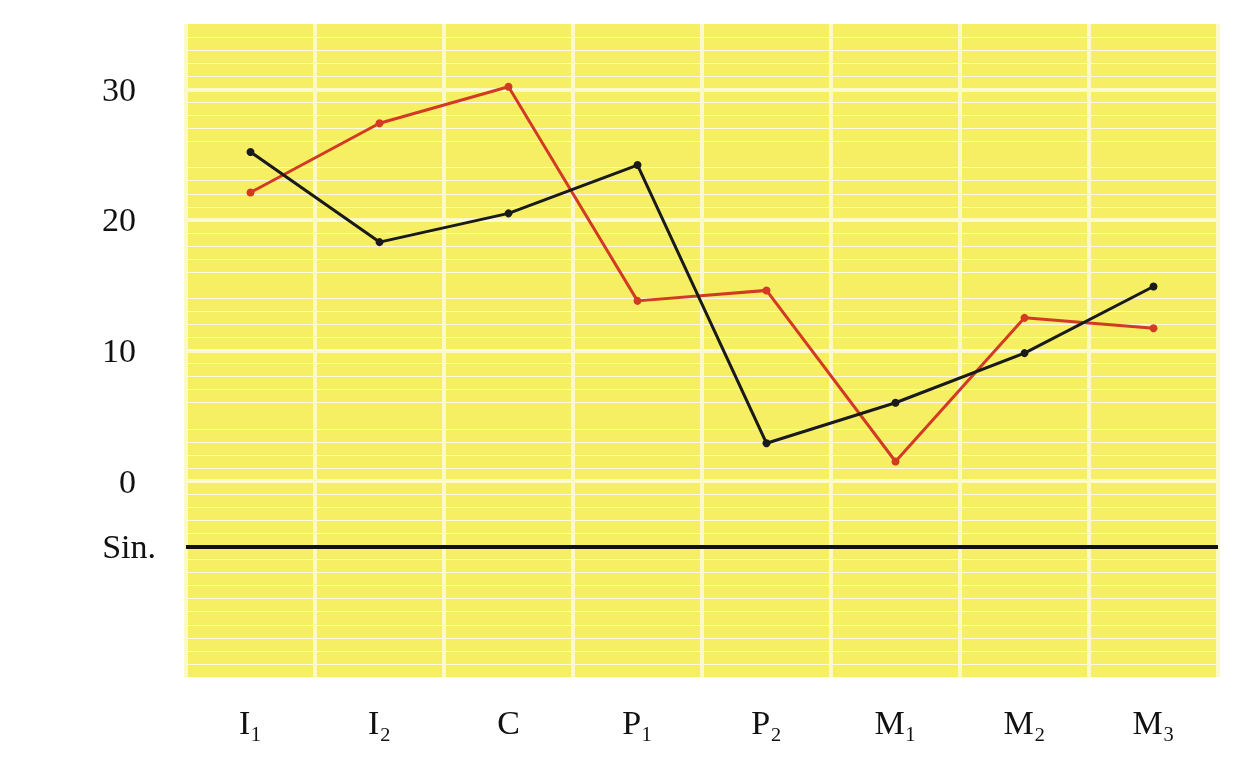 The image size is (1246, 761). Describe the element at coordinates (119, 220) in the screenshot. I see `y-tick-label: 20` at that location.